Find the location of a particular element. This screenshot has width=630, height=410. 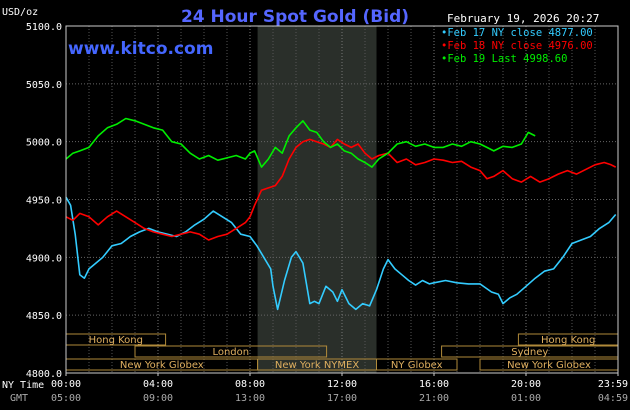

legend-entry: •Feb 18 NY close 4976.00 is located at coordinates (517, 46).